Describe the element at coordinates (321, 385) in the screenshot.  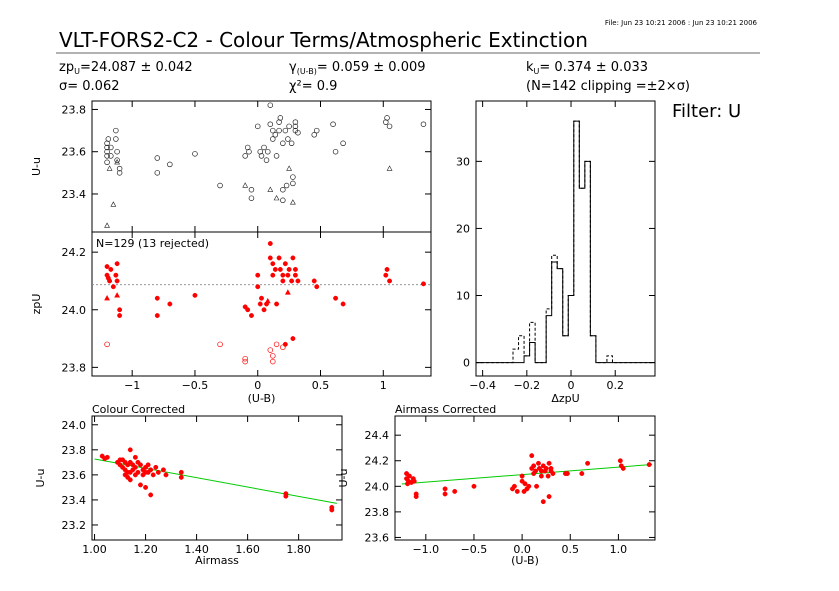
I see `x-tick-label: 0.5` at that location.